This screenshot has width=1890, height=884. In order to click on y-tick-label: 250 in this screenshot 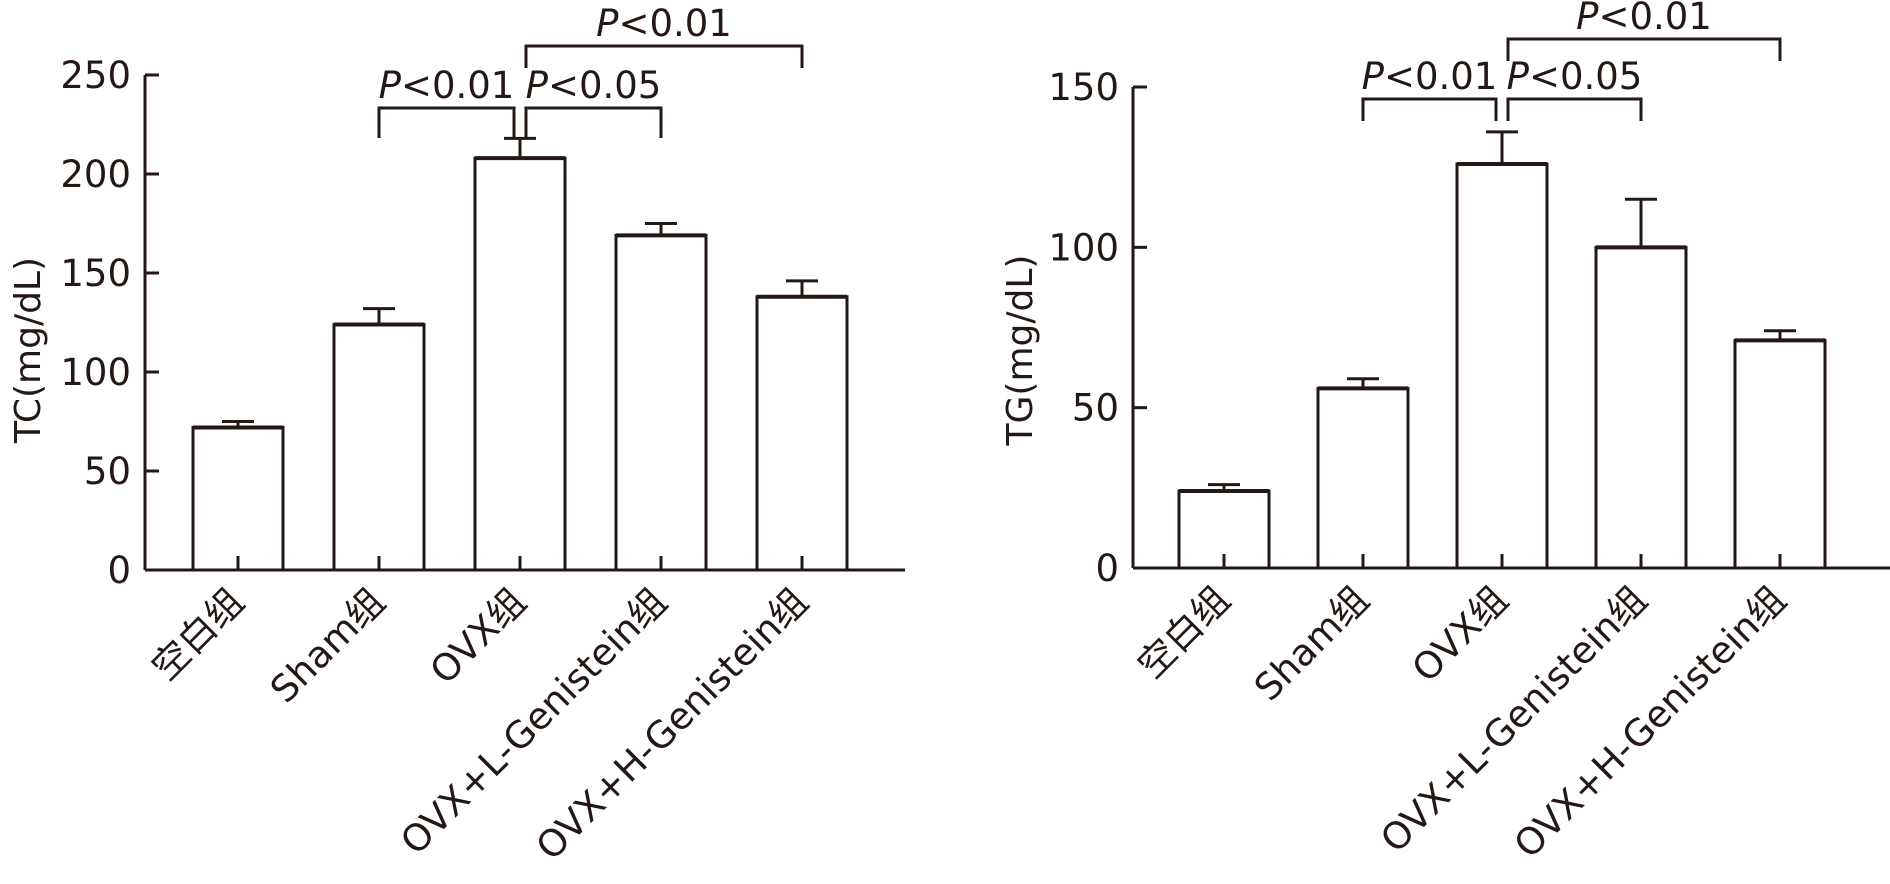, I will do `click(95, 75)`.